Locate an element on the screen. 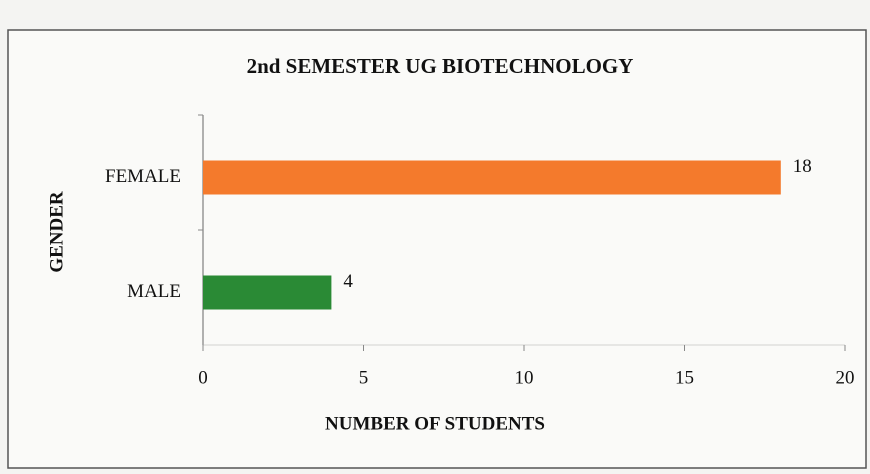 The width and height of the screenshot is (870, 474). x-tick-label: 15 is located at coordinates (684, 377).